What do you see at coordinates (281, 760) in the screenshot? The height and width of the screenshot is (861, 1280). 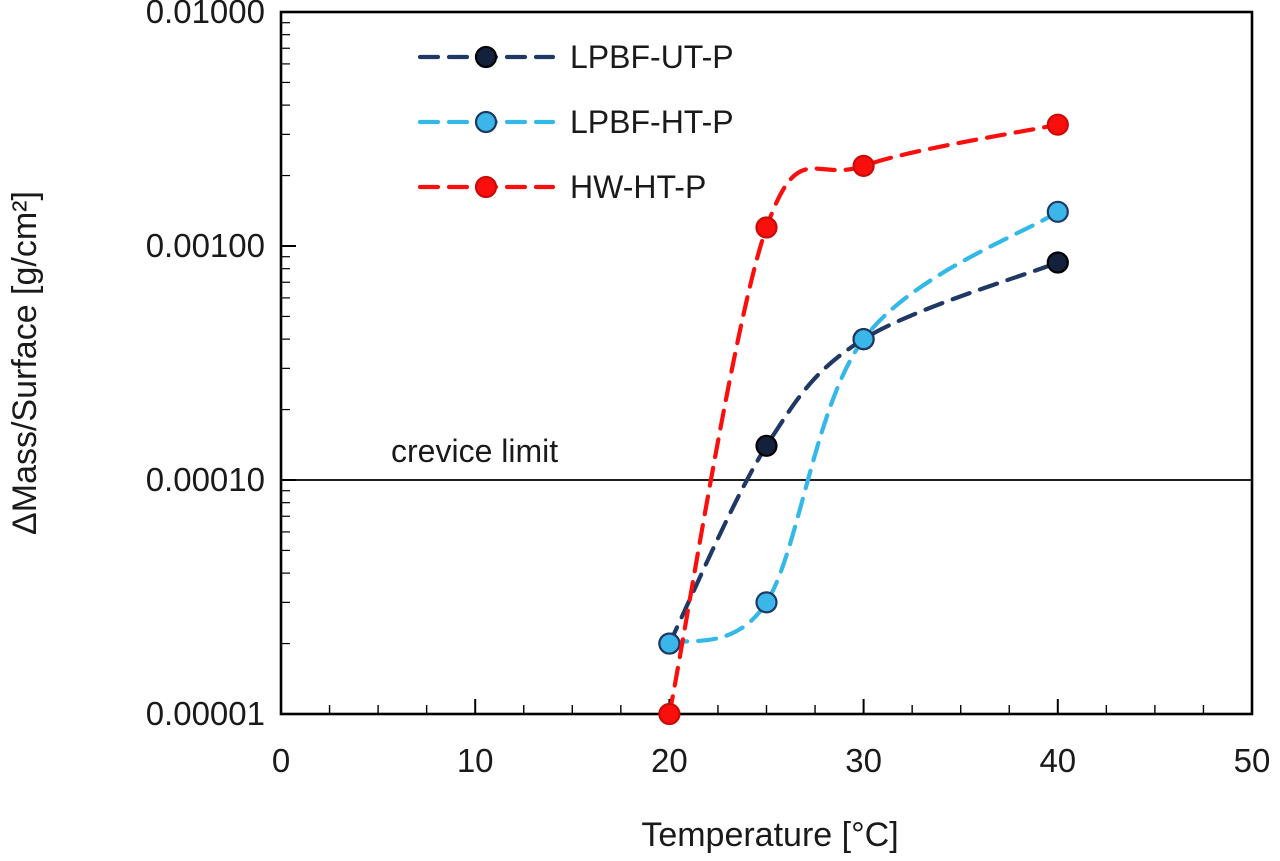 I see `x-tick-label: 0` at bounding box center [281, 760].